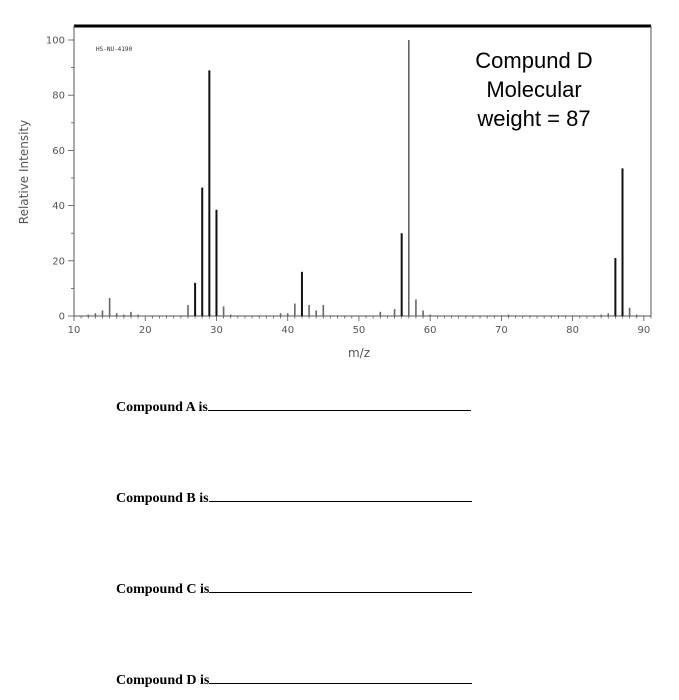 This screenshot has width=679, height=700. What do you see at coordinates (163, 680) in the screenshot?
I see `question-label: Compound D is` at bounding box center [163, 680].